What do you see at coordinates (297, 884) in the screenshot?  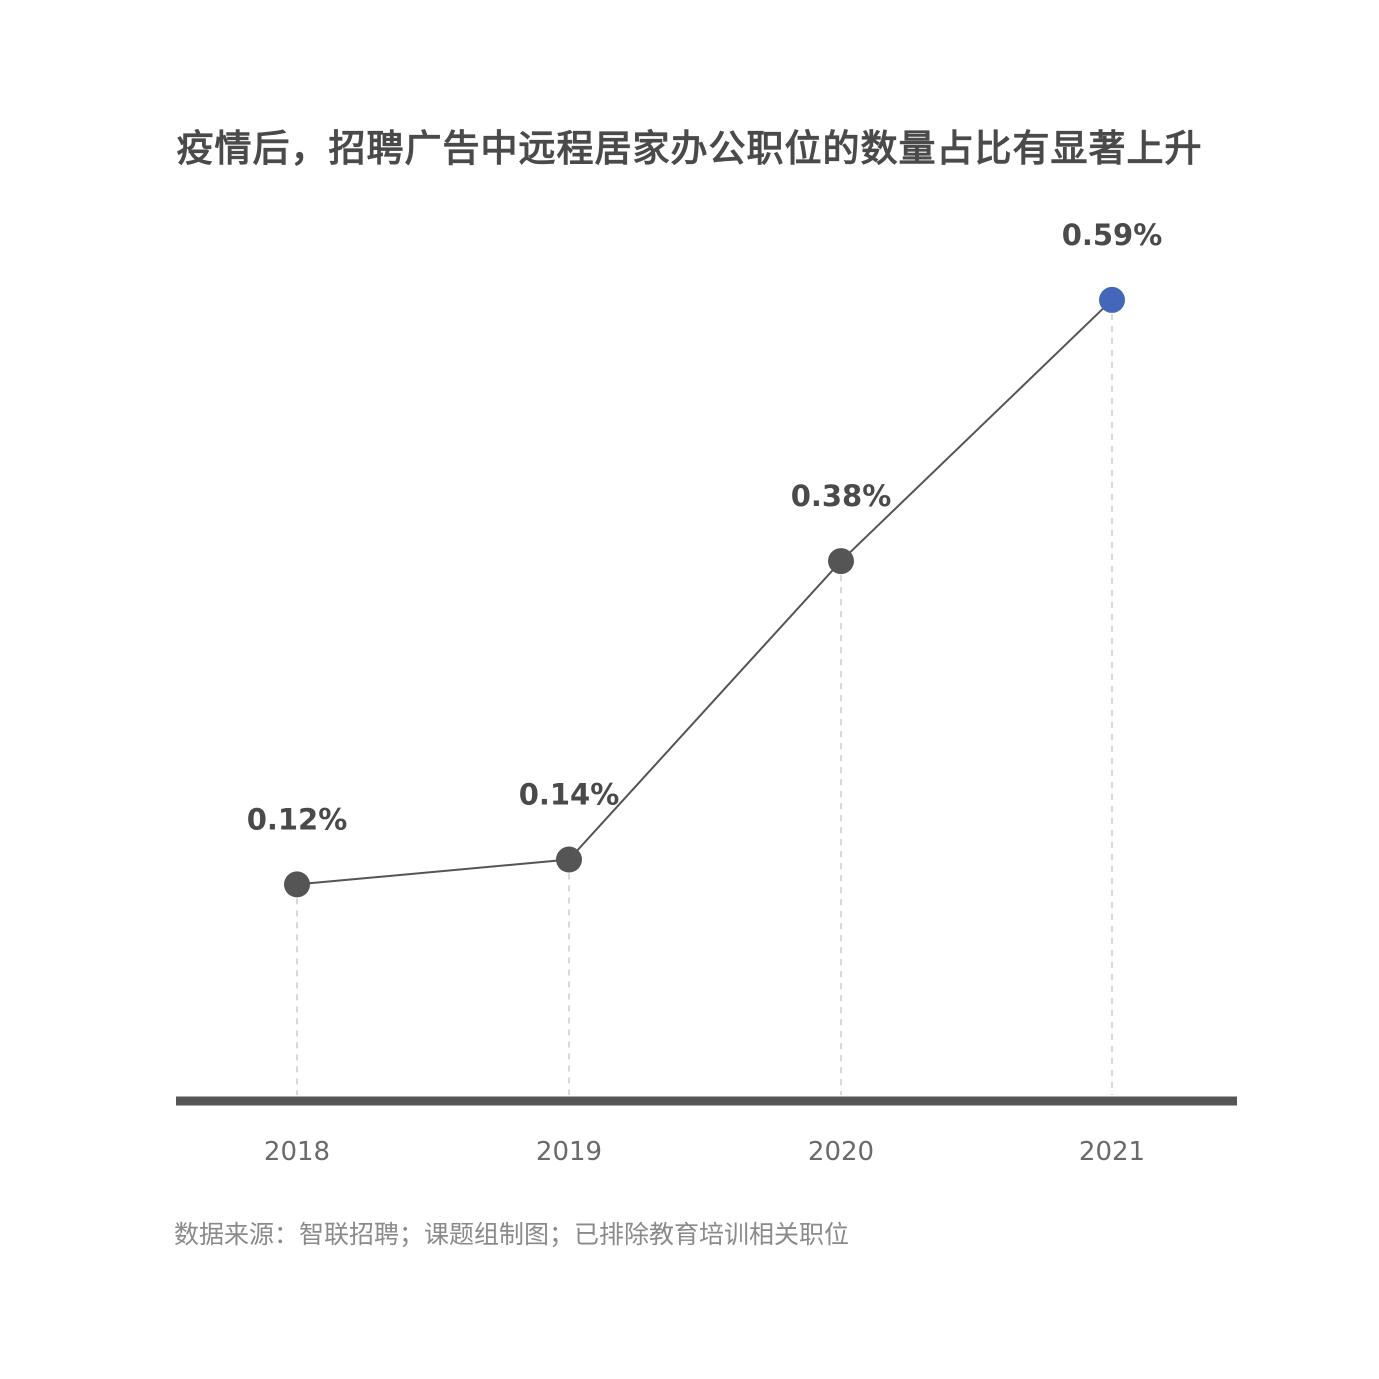 I see `data-point-2018` at bounding box center [297, 884].